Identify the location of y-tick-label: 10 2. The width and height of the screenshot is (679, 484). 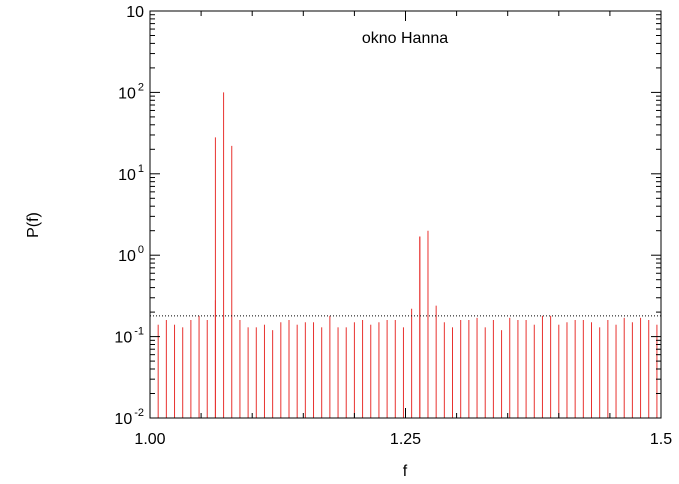
(131, 91).